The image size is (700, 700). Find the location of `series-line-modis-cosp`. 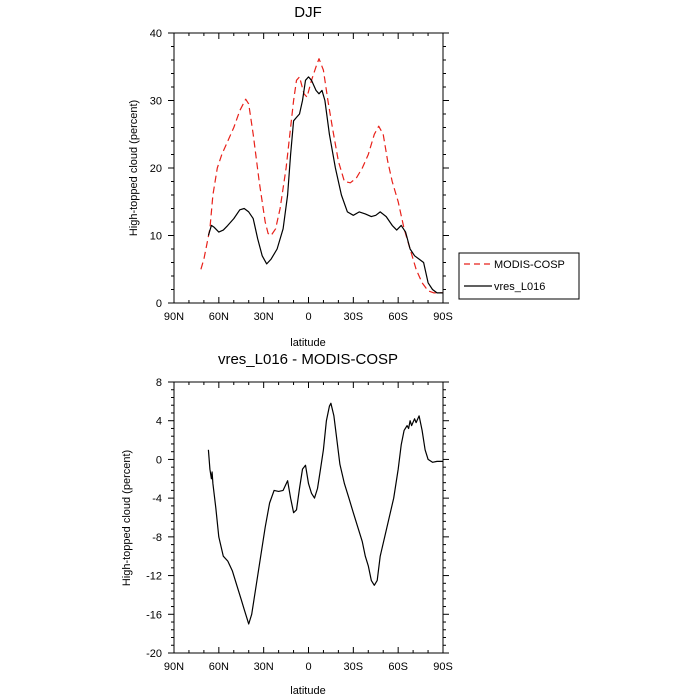

series-line-modis-cosp is located at coordinates (321, 176).